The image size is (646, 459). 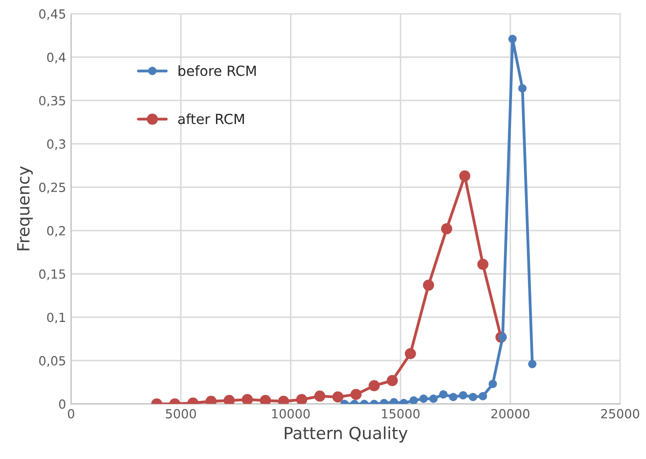 I want to click on y-tick-label: 0,45, so click(x=52, y=14).